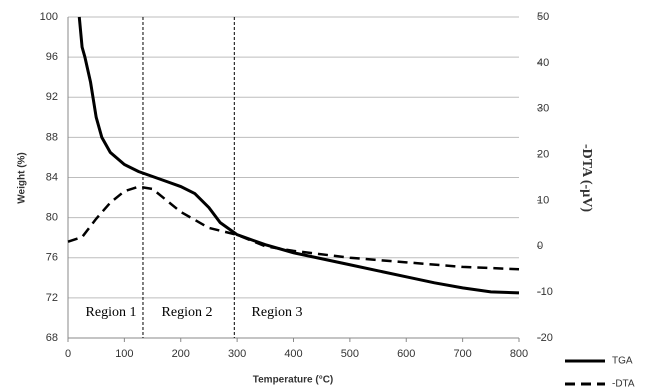 This screenshot has height=391, width=651. What do you see at coordinates (406, 354) in the screenshot?
I see `x-tick-label: 600` at bounding box center [406, 354].